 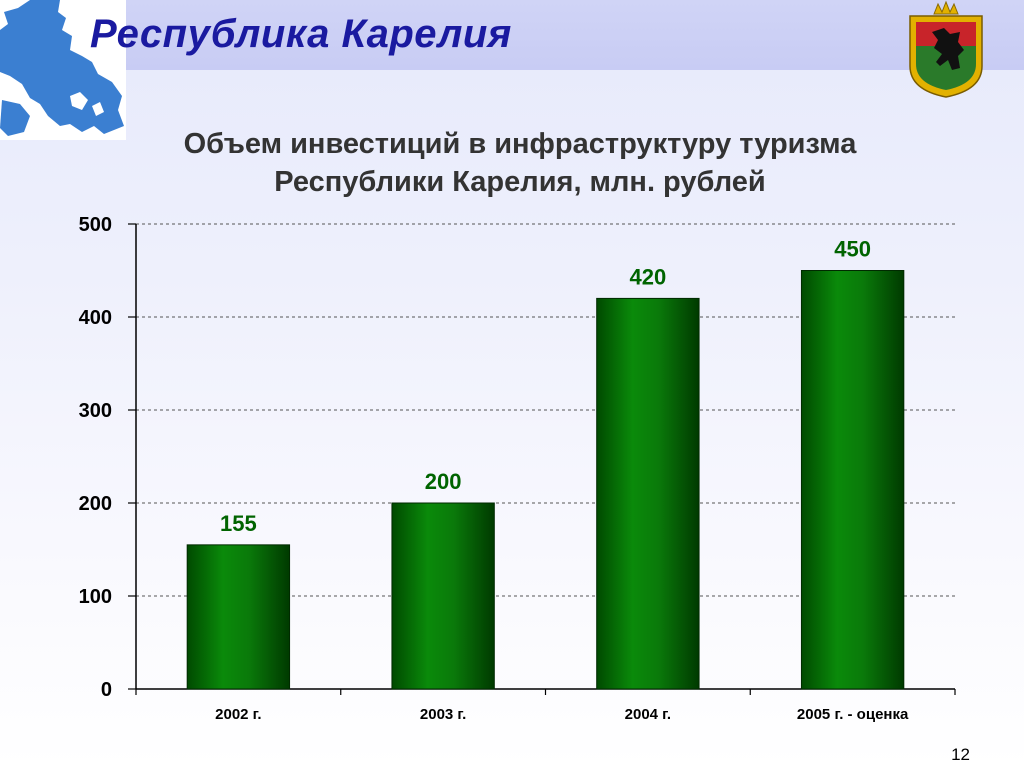 I want to click on data-label: 450, so click(x=852, y=249).